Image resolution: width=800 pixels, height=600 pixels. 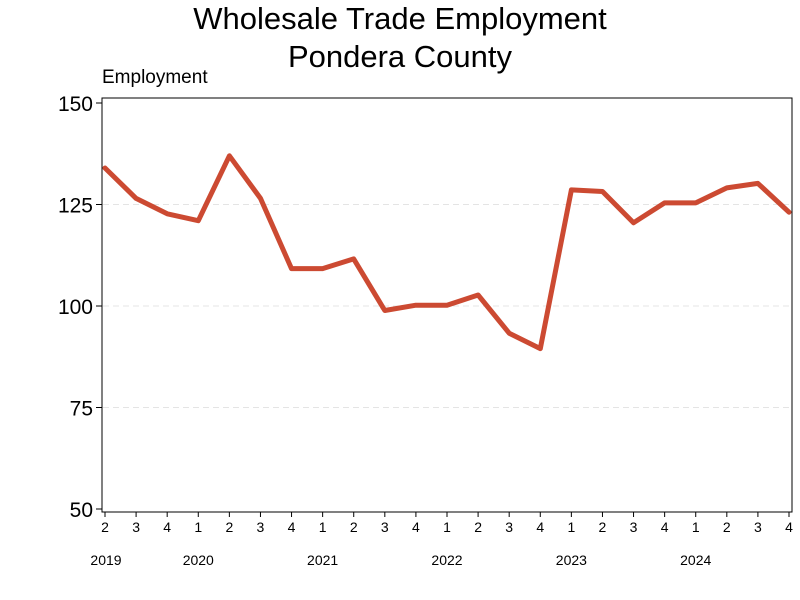 What do you see at coordinates (400, 56) in the screenshot?
I see `chart-subtitle: Pondera County` at bounding box center [400, 56].